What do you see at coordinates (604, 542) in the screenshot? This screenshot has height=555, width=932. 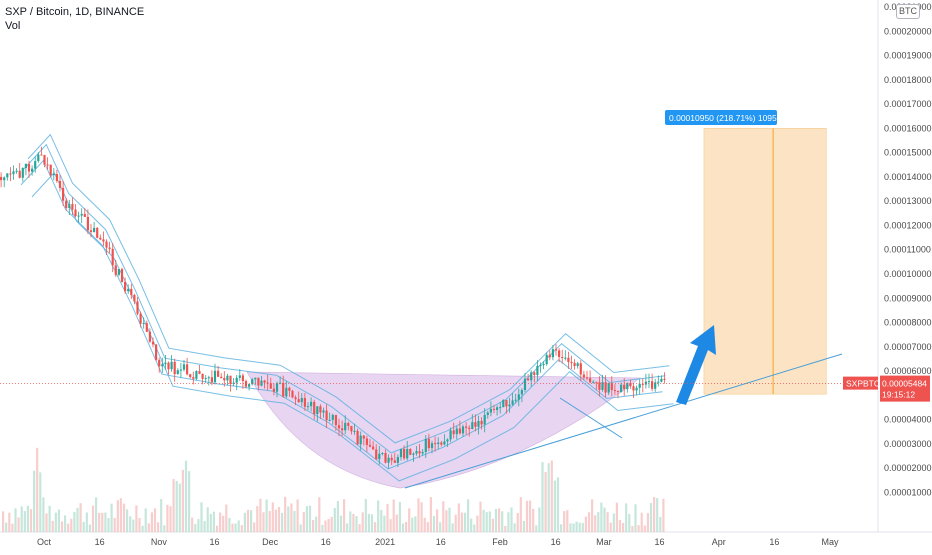 I see `x-tick-label: Mar` at bounding box center [604, 542].